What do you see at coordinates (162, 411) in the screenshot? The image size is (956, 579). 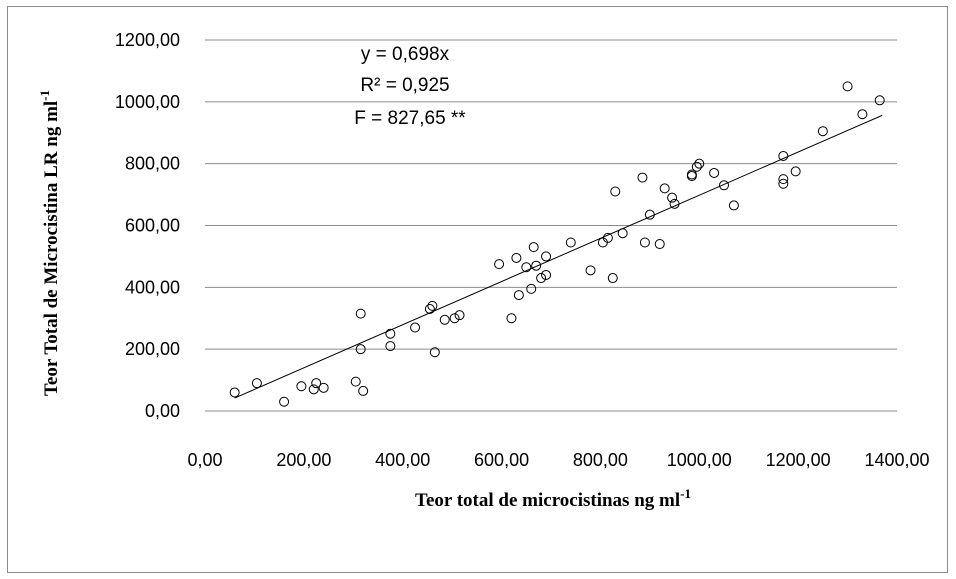 I see `y-tick-label: 0,00` at bounding box center [162, 411].